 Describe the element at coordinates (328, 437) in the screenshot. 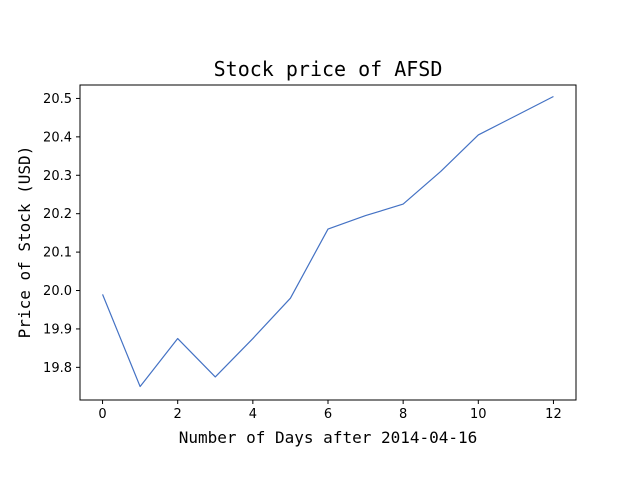

I see `x-axis-label: Number of Days after 2014-04-16` at that location.